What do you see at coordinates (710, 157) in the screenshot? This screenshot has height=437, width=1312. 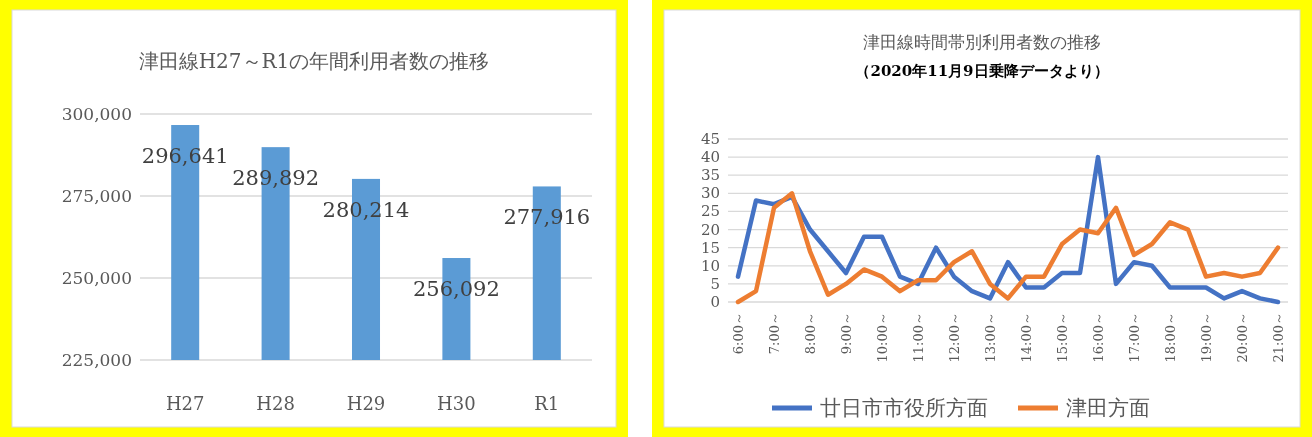 I see `y-tick-label: 40` at bounding box center [710, 157].